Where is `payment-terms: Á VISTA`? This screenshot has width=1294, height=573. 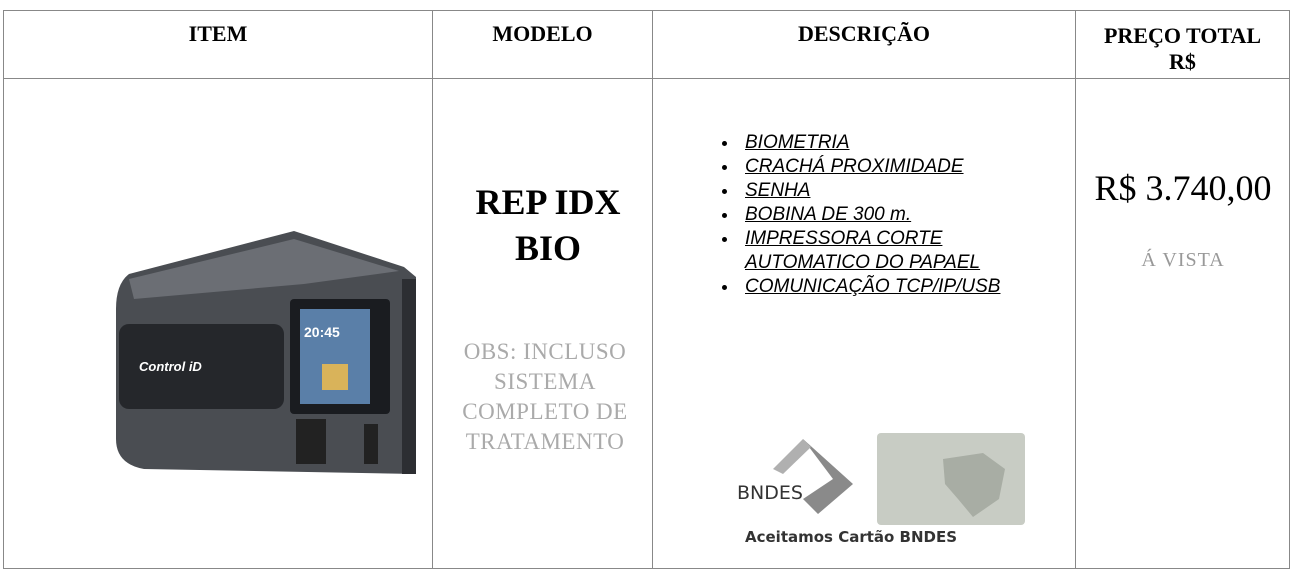
payment-terms: Á VISTA is located at coordinates (1183, 260).